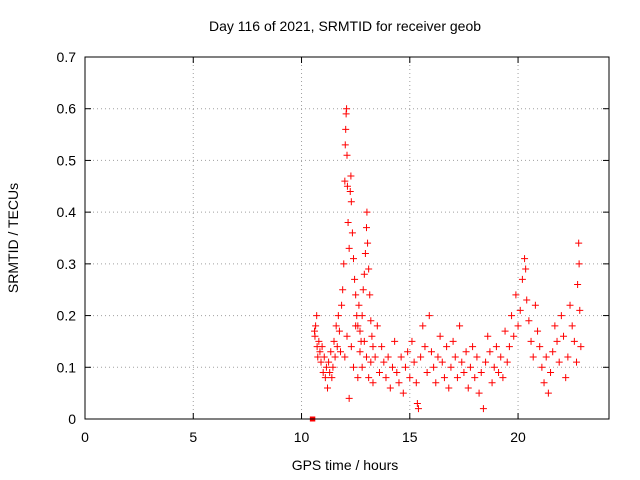  I want to click on y-axis-label: SRMTID / TECUs, so click(13, 238).